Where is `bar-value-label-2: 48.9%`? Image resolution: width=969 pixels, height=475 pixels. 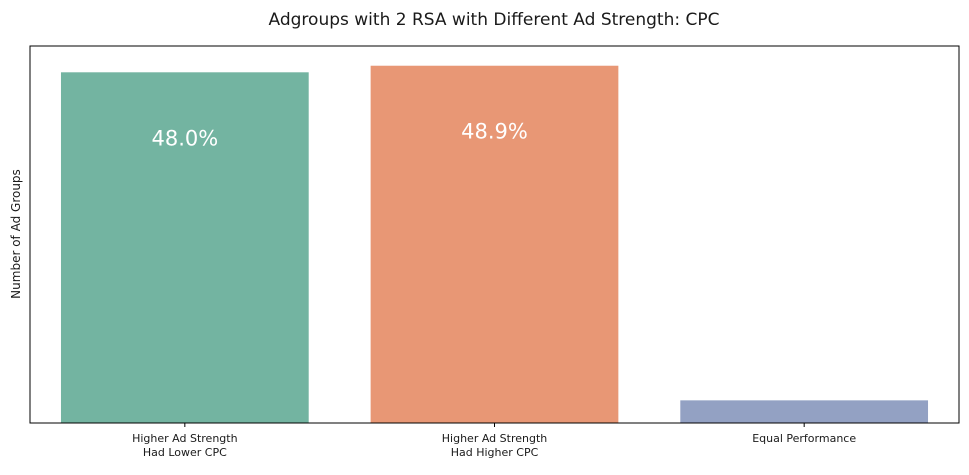 bar-value-label-2: 48.9% is located at coordinates (494, 132).